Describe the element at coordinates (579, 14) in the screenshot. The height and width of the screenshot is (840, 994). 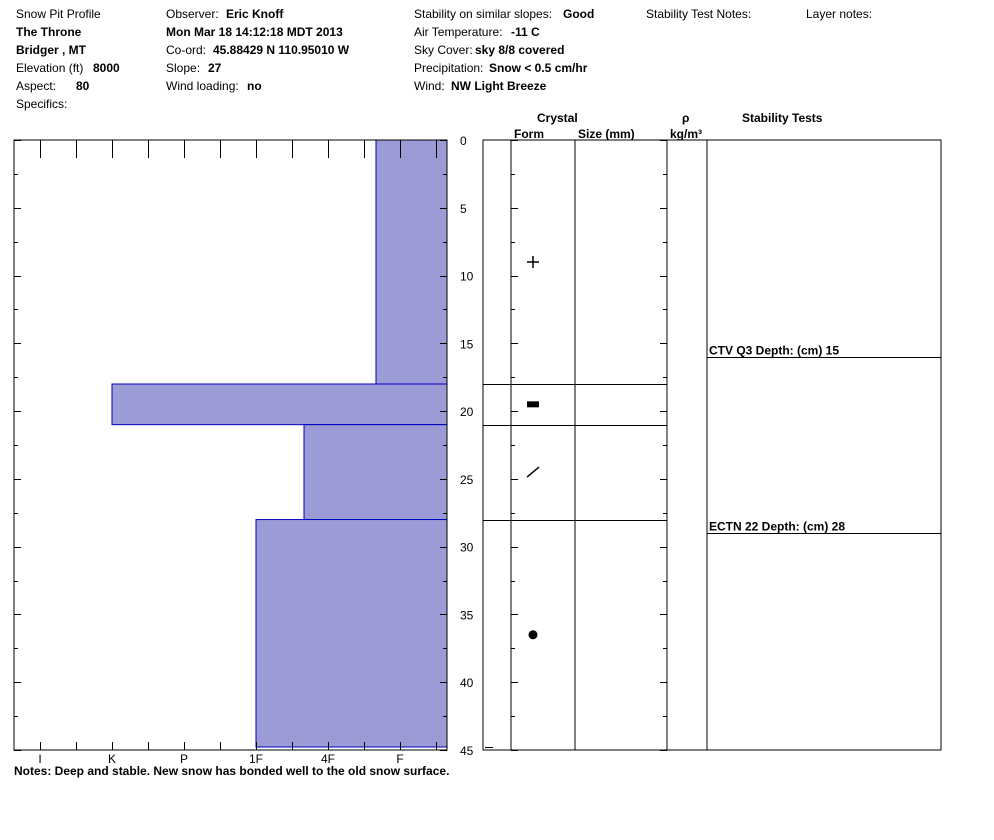
I see `stability-value: Good` at that location.